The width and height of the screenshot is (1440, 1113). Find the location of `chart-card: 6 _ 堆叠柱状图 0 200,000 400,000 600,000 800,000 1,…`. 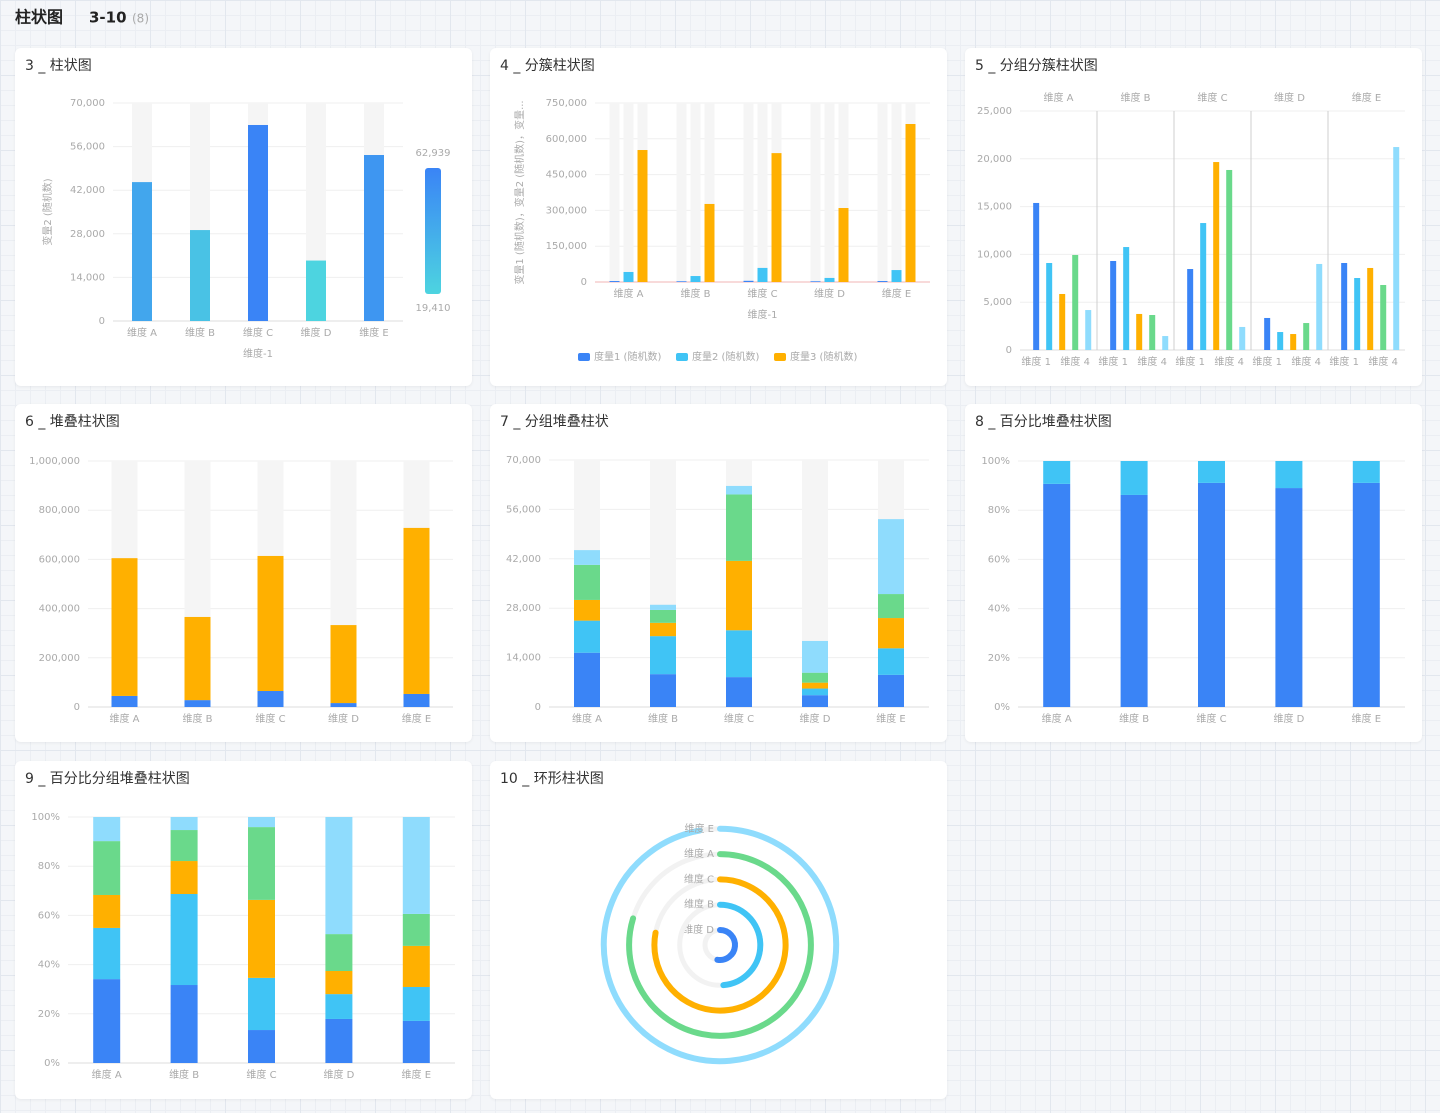

chart-card: 6 _ 堆叠柱状图 0 200,000 400,000 600,000 800,000 1,… is located at coordinates (243, 573).